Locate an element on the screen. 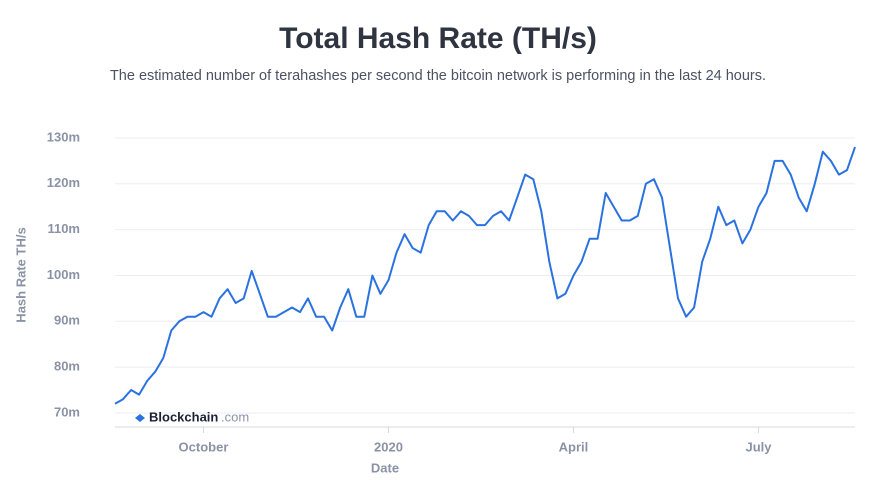  watermark: Blockchain .com is located at coordinates (192, 416).